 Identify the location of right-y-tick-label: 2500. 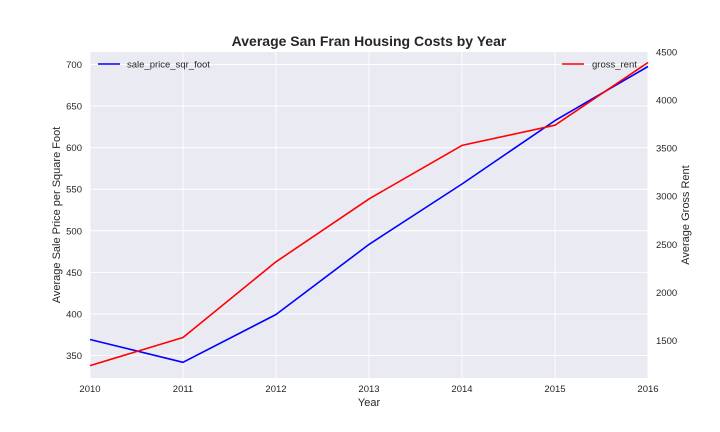
(666, 245).